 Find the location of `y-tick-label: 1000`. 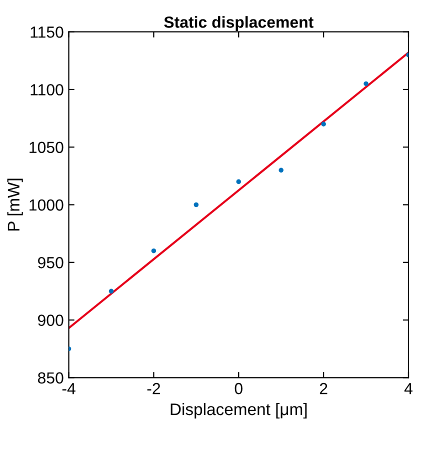

y-tick-label: 1000 is located at coordinates (47, 205).